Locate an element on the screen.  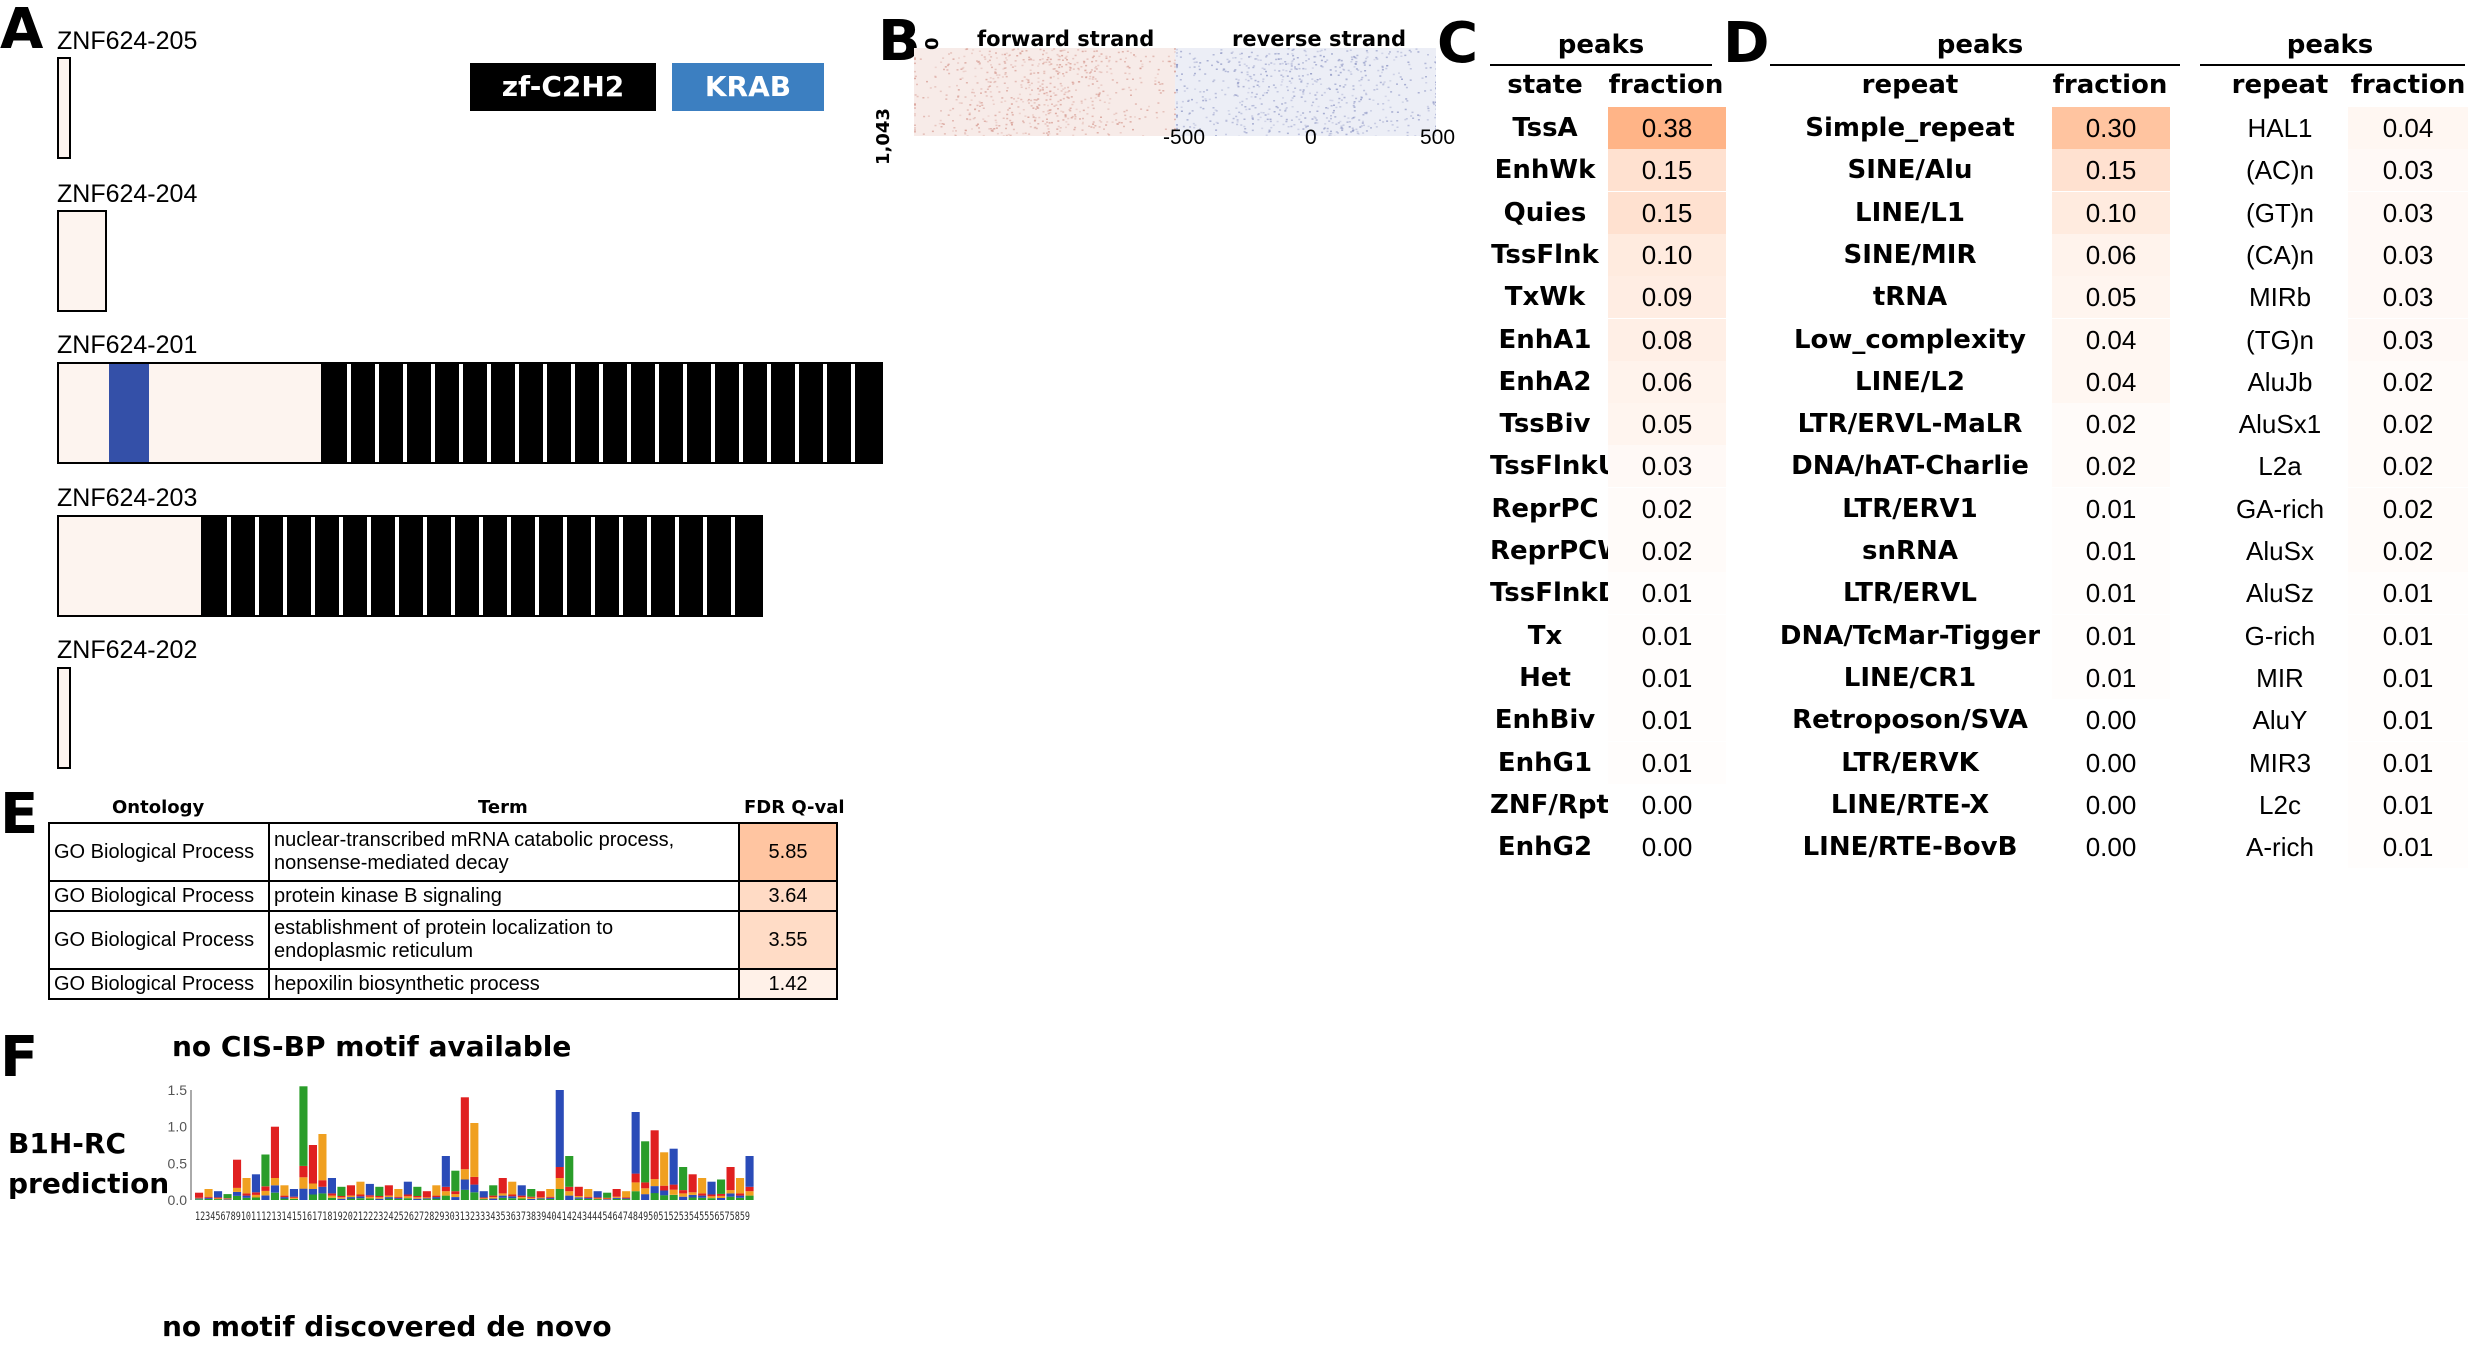
repeat-name-label: MIR3 is located at coordinates (2280, 762).